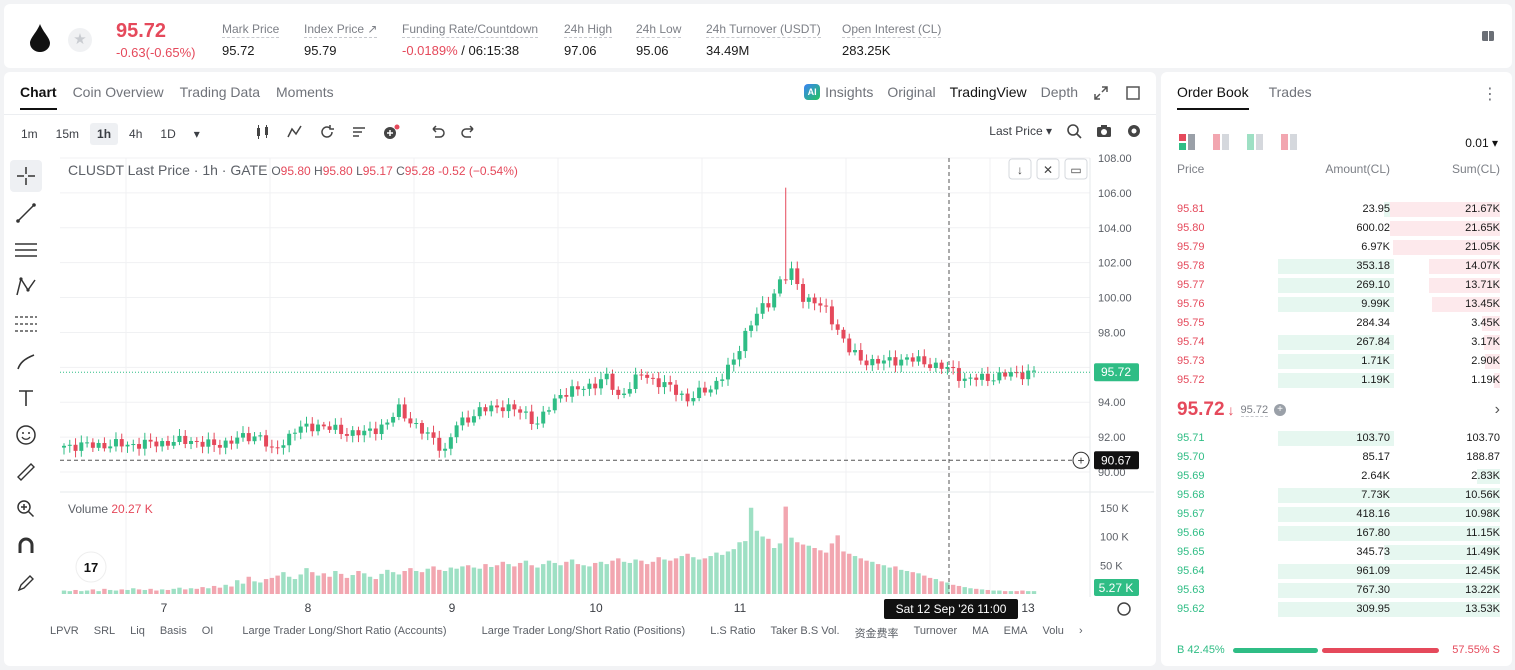 This screenshot has height=670, width=1515. Describe the element at coordinates (341, 40) in the screenshot. I see `stat-index-price: Index Price ↗ 95.79` at that location.